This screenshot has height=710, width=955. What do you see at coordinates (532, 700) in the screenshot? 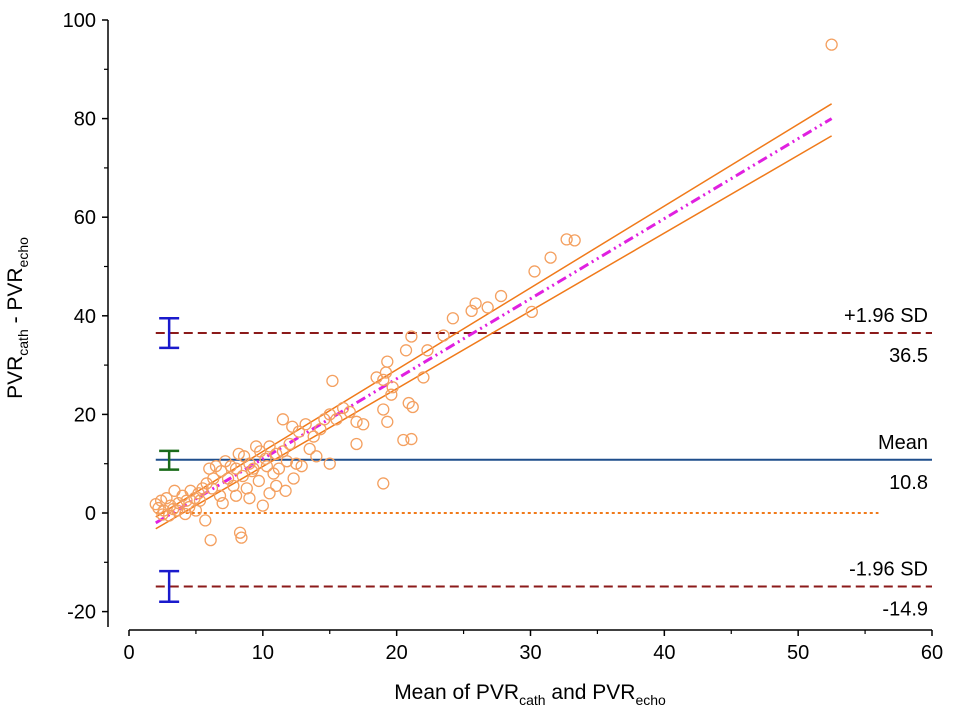
I see `x-title-sub1: cath` at bounding box center [532, 700].